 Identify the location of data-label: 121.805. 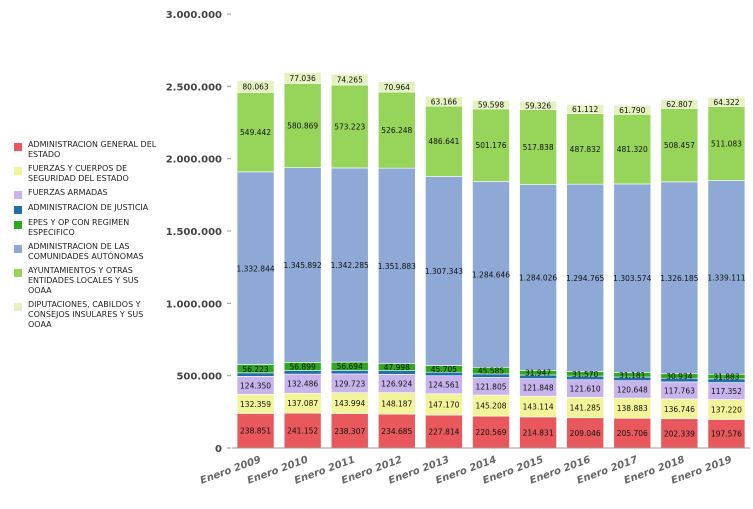
(490, 386).